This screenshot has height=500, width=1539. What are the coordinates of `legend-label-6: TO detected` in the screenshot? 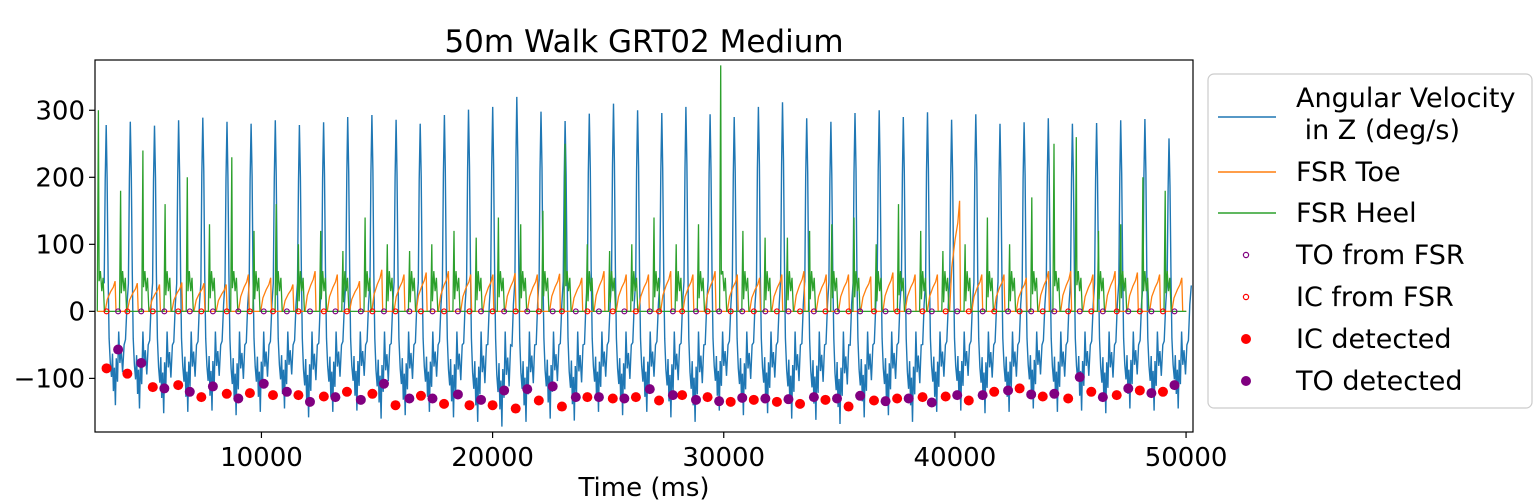 It's located at (1378, 381).